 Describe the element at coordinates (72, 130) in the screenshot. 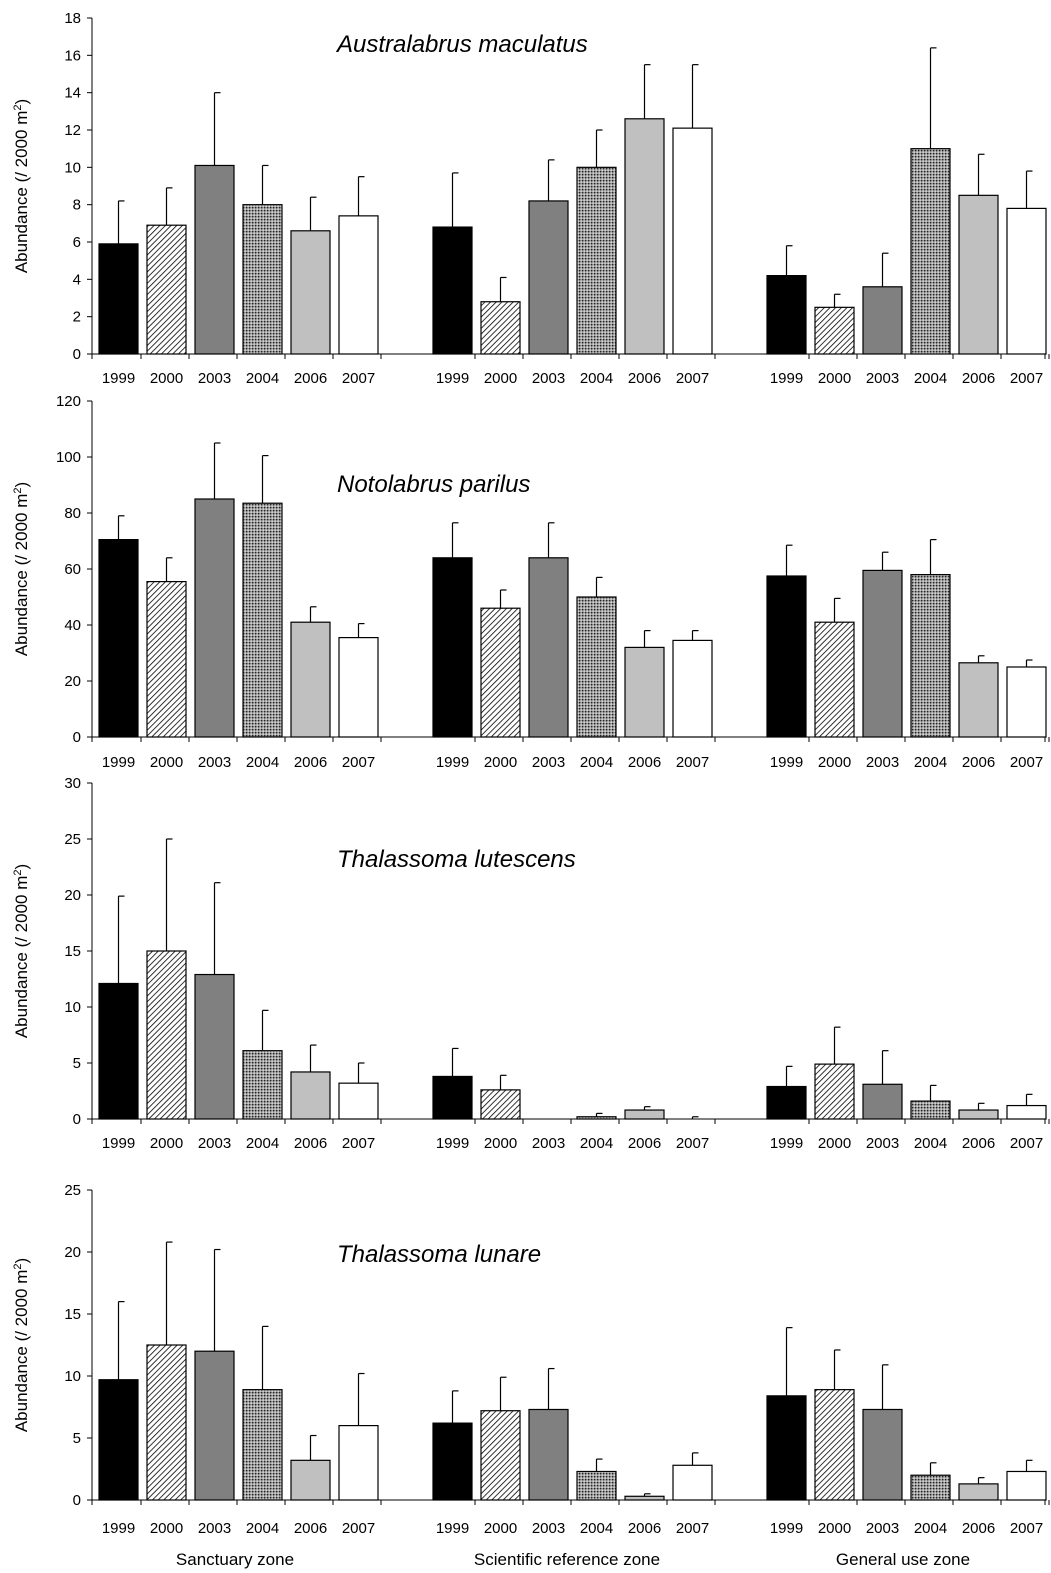

I see `y-tick-label: 12` at that location.